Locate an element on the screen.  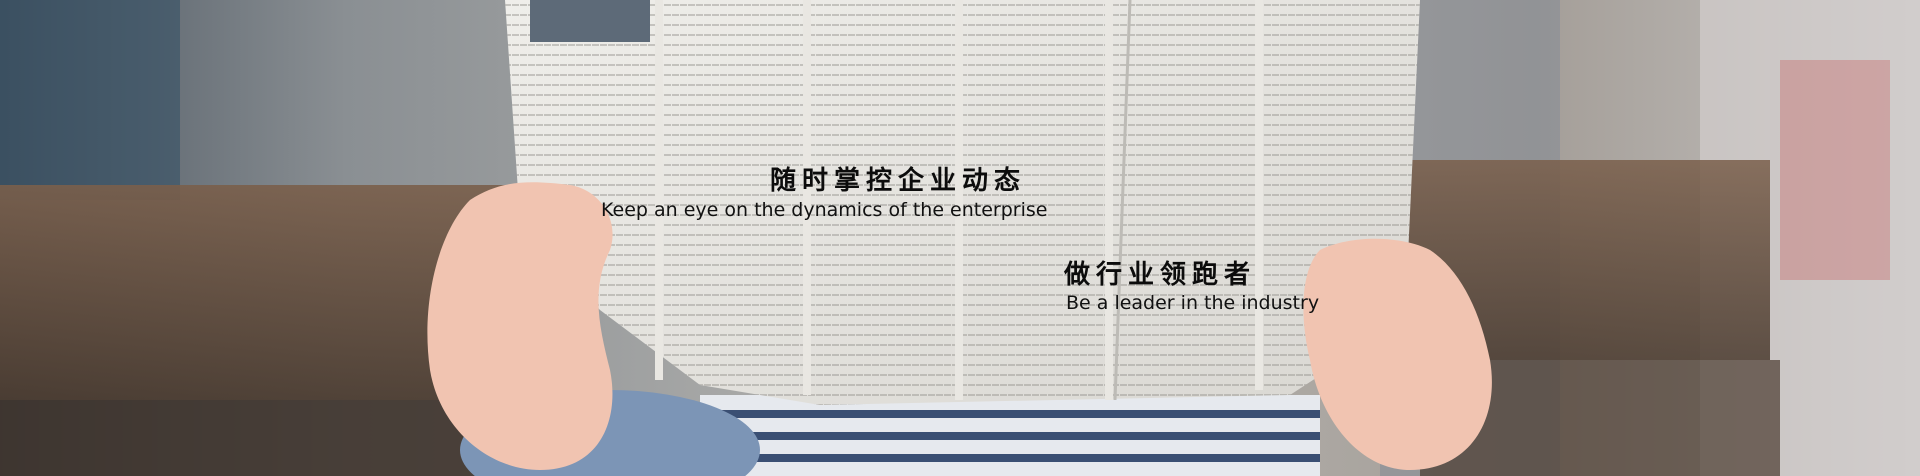
headline-secondary-cn: 做行业领跑者 is located at coordinates (1160, 275).